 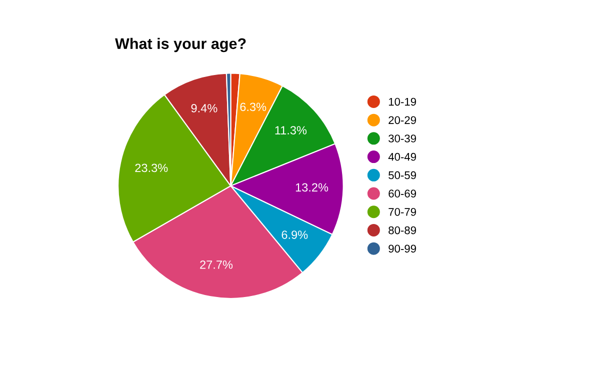 I want to click on chart-title: What is your age?, so click(x=180, y=45).